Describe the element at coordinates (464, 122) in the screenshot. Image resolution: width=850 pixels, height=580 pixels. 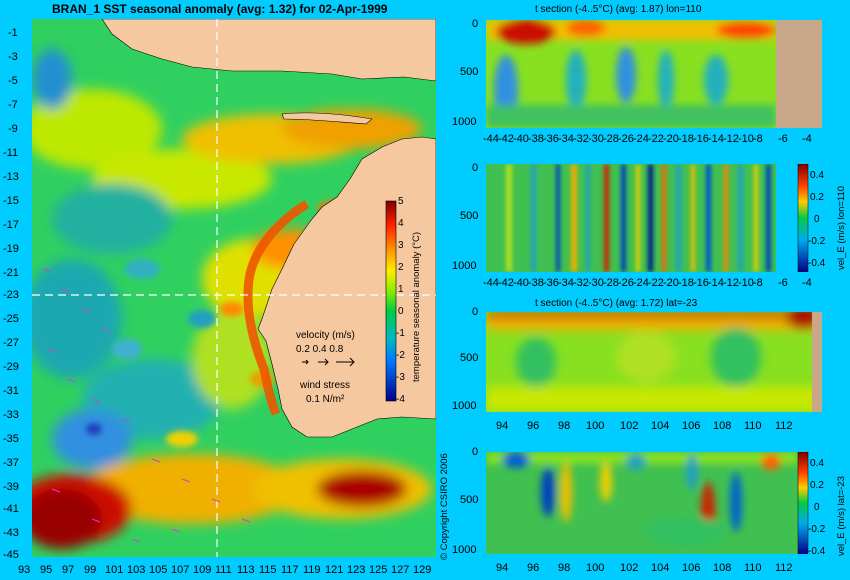
I see `section1-y-tick: 1000` at that location.